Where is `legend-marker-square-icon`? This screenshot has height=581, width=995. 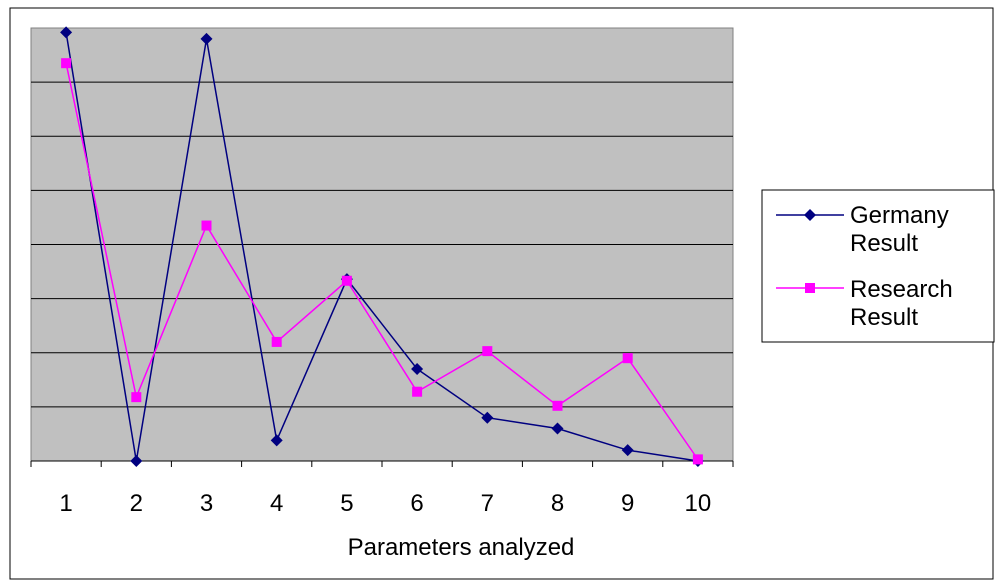
legend-marker-square-icon is located at coordinates (810, 288).